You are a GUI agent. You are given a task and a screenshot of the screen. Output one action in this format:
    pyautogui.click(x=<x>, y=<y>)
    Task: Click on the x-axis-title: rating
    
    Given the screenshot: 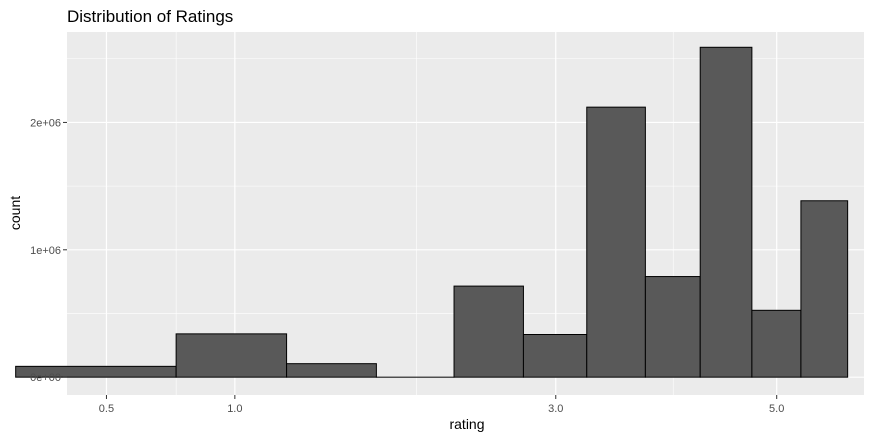 What is the action you would take?
    pyautogui.click(x=466, y=424)
    